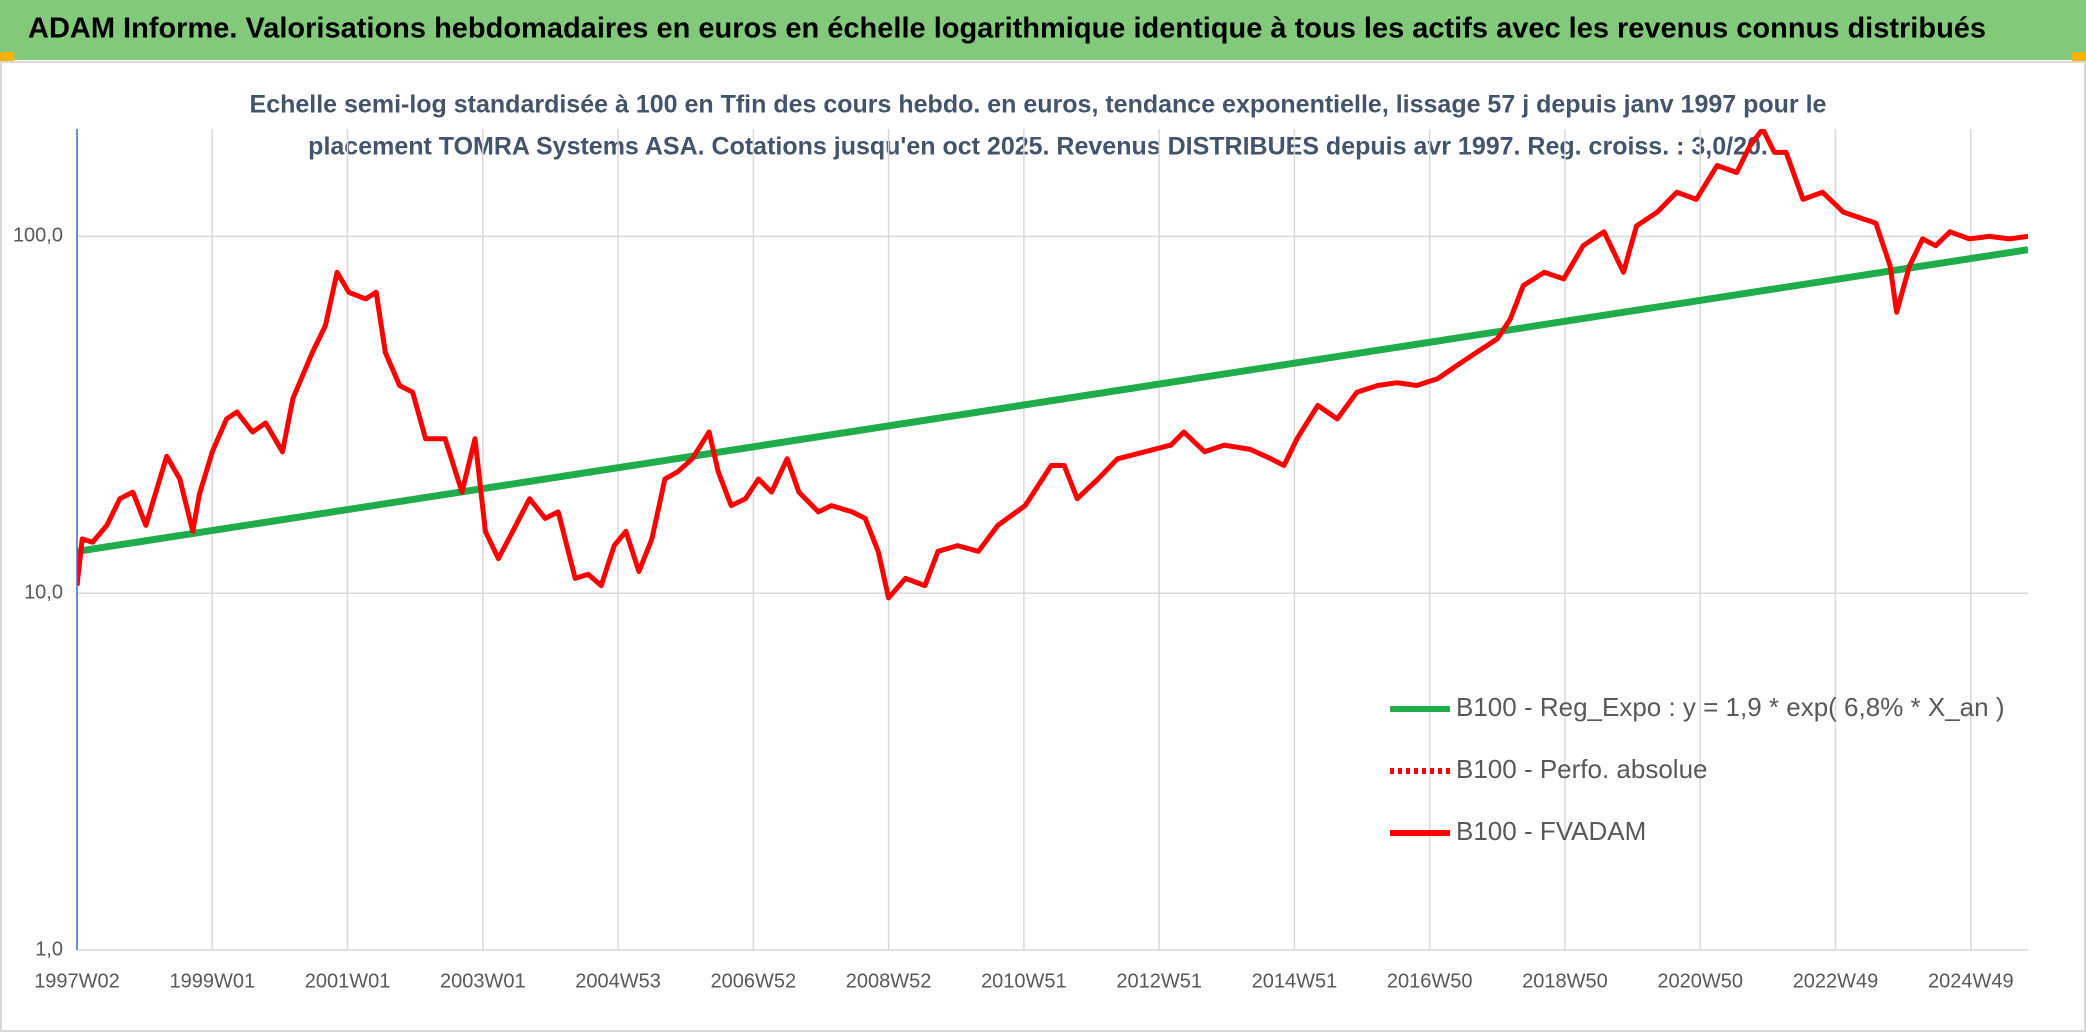 The height and width of the screenshot is (1033, 2086). Describe the element at coordinates (1582, 769) in the screenshot. I see `legend-label: B100 - Perfo. absolue` at that location.